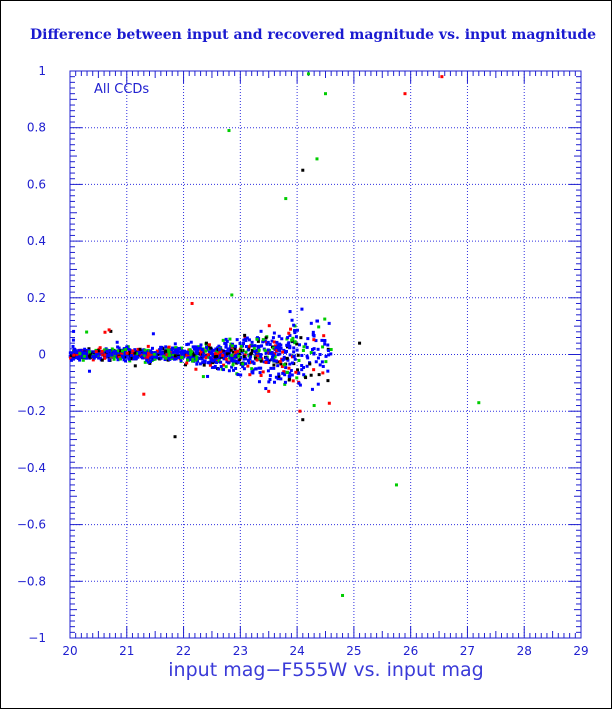 The width and height of the screenshot is (612, 709). I want to click on y-tick-label: −1, so click(37, 638).